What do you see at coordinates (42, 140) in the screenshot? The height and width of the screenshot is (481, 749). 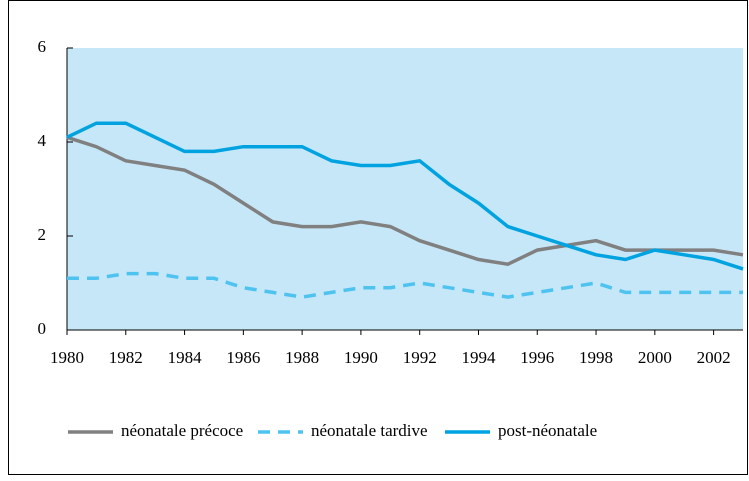 I see `y-tick-label: 4` at bounding box center [42, 140].